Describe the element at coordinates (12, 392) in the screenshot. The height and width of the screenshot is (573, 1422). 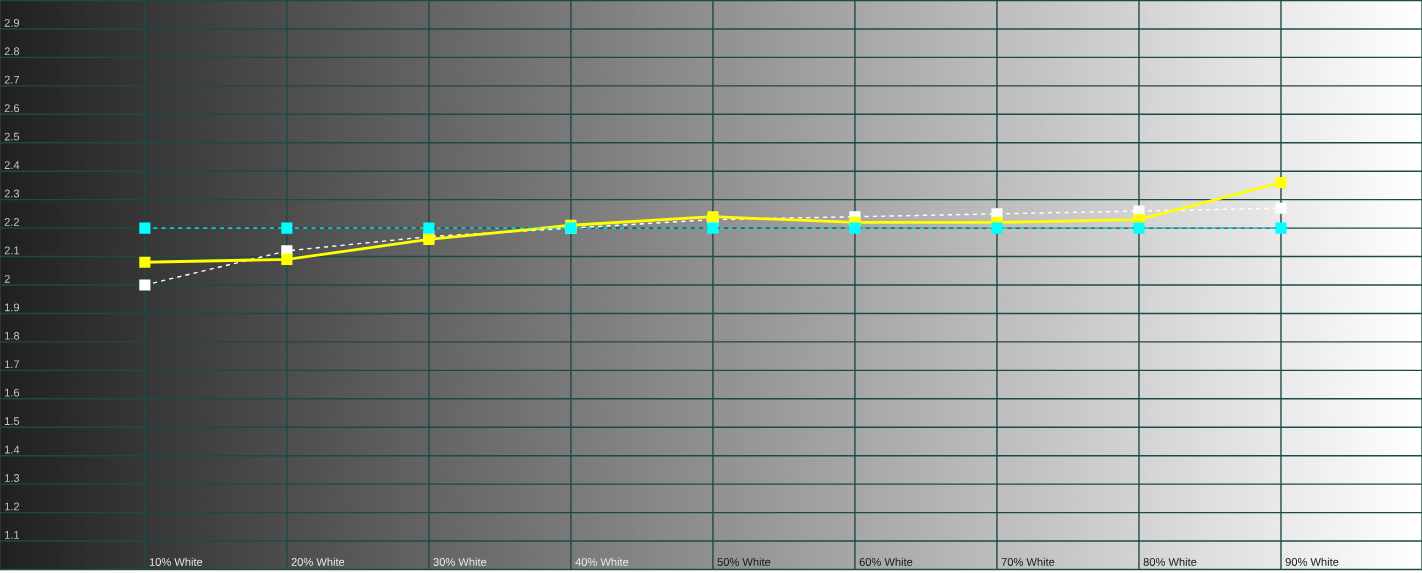
I see `y-tick-label: 1.6` at that location.